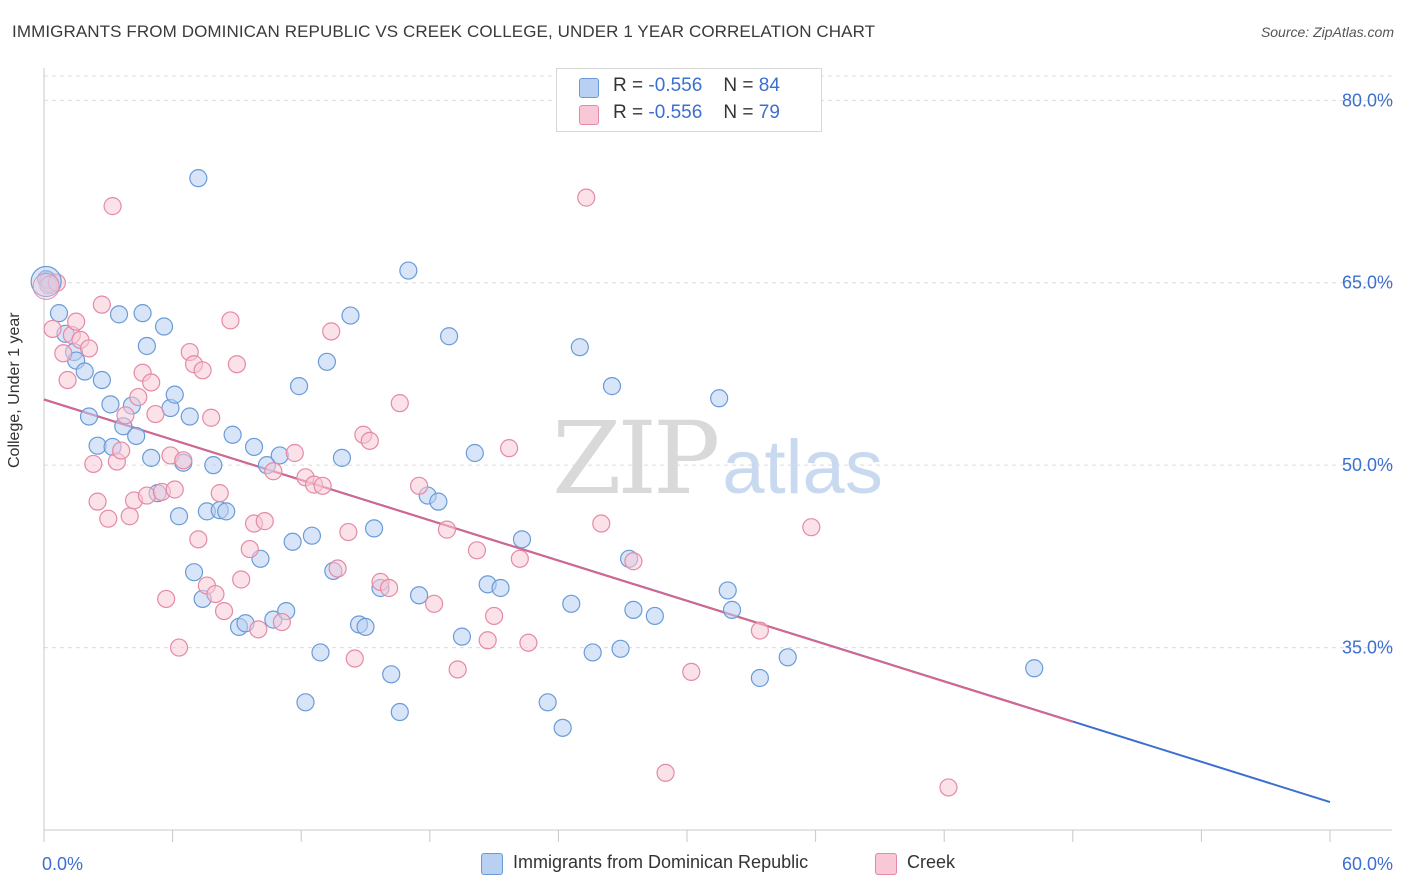  Describe the element at coordinates (1367, 283) in the screenshot. I see `y-tick-label: 65.0%` at that location.